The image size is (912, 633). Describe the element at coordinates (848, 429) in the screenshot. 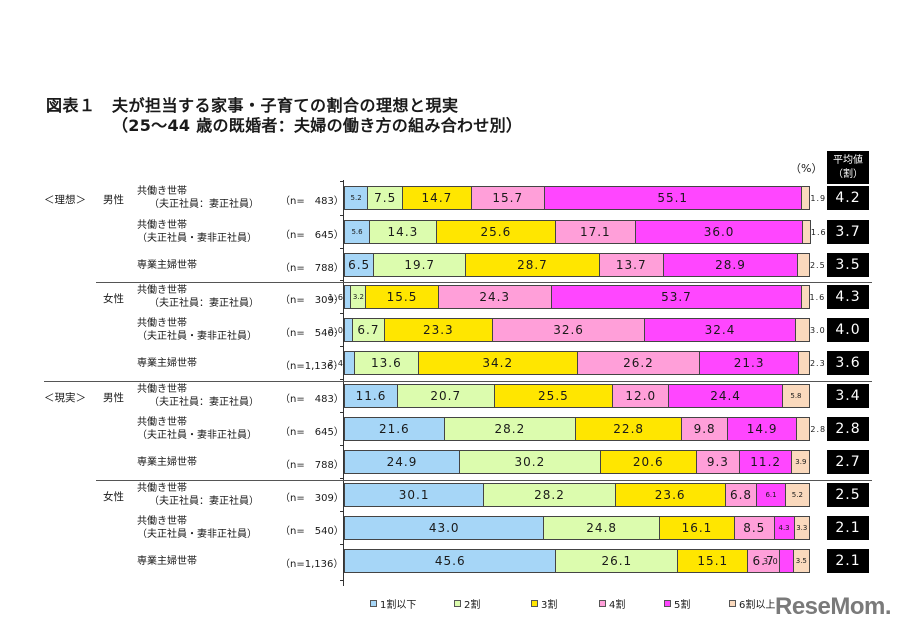

I see `average-value-box: 2.8` at that location.